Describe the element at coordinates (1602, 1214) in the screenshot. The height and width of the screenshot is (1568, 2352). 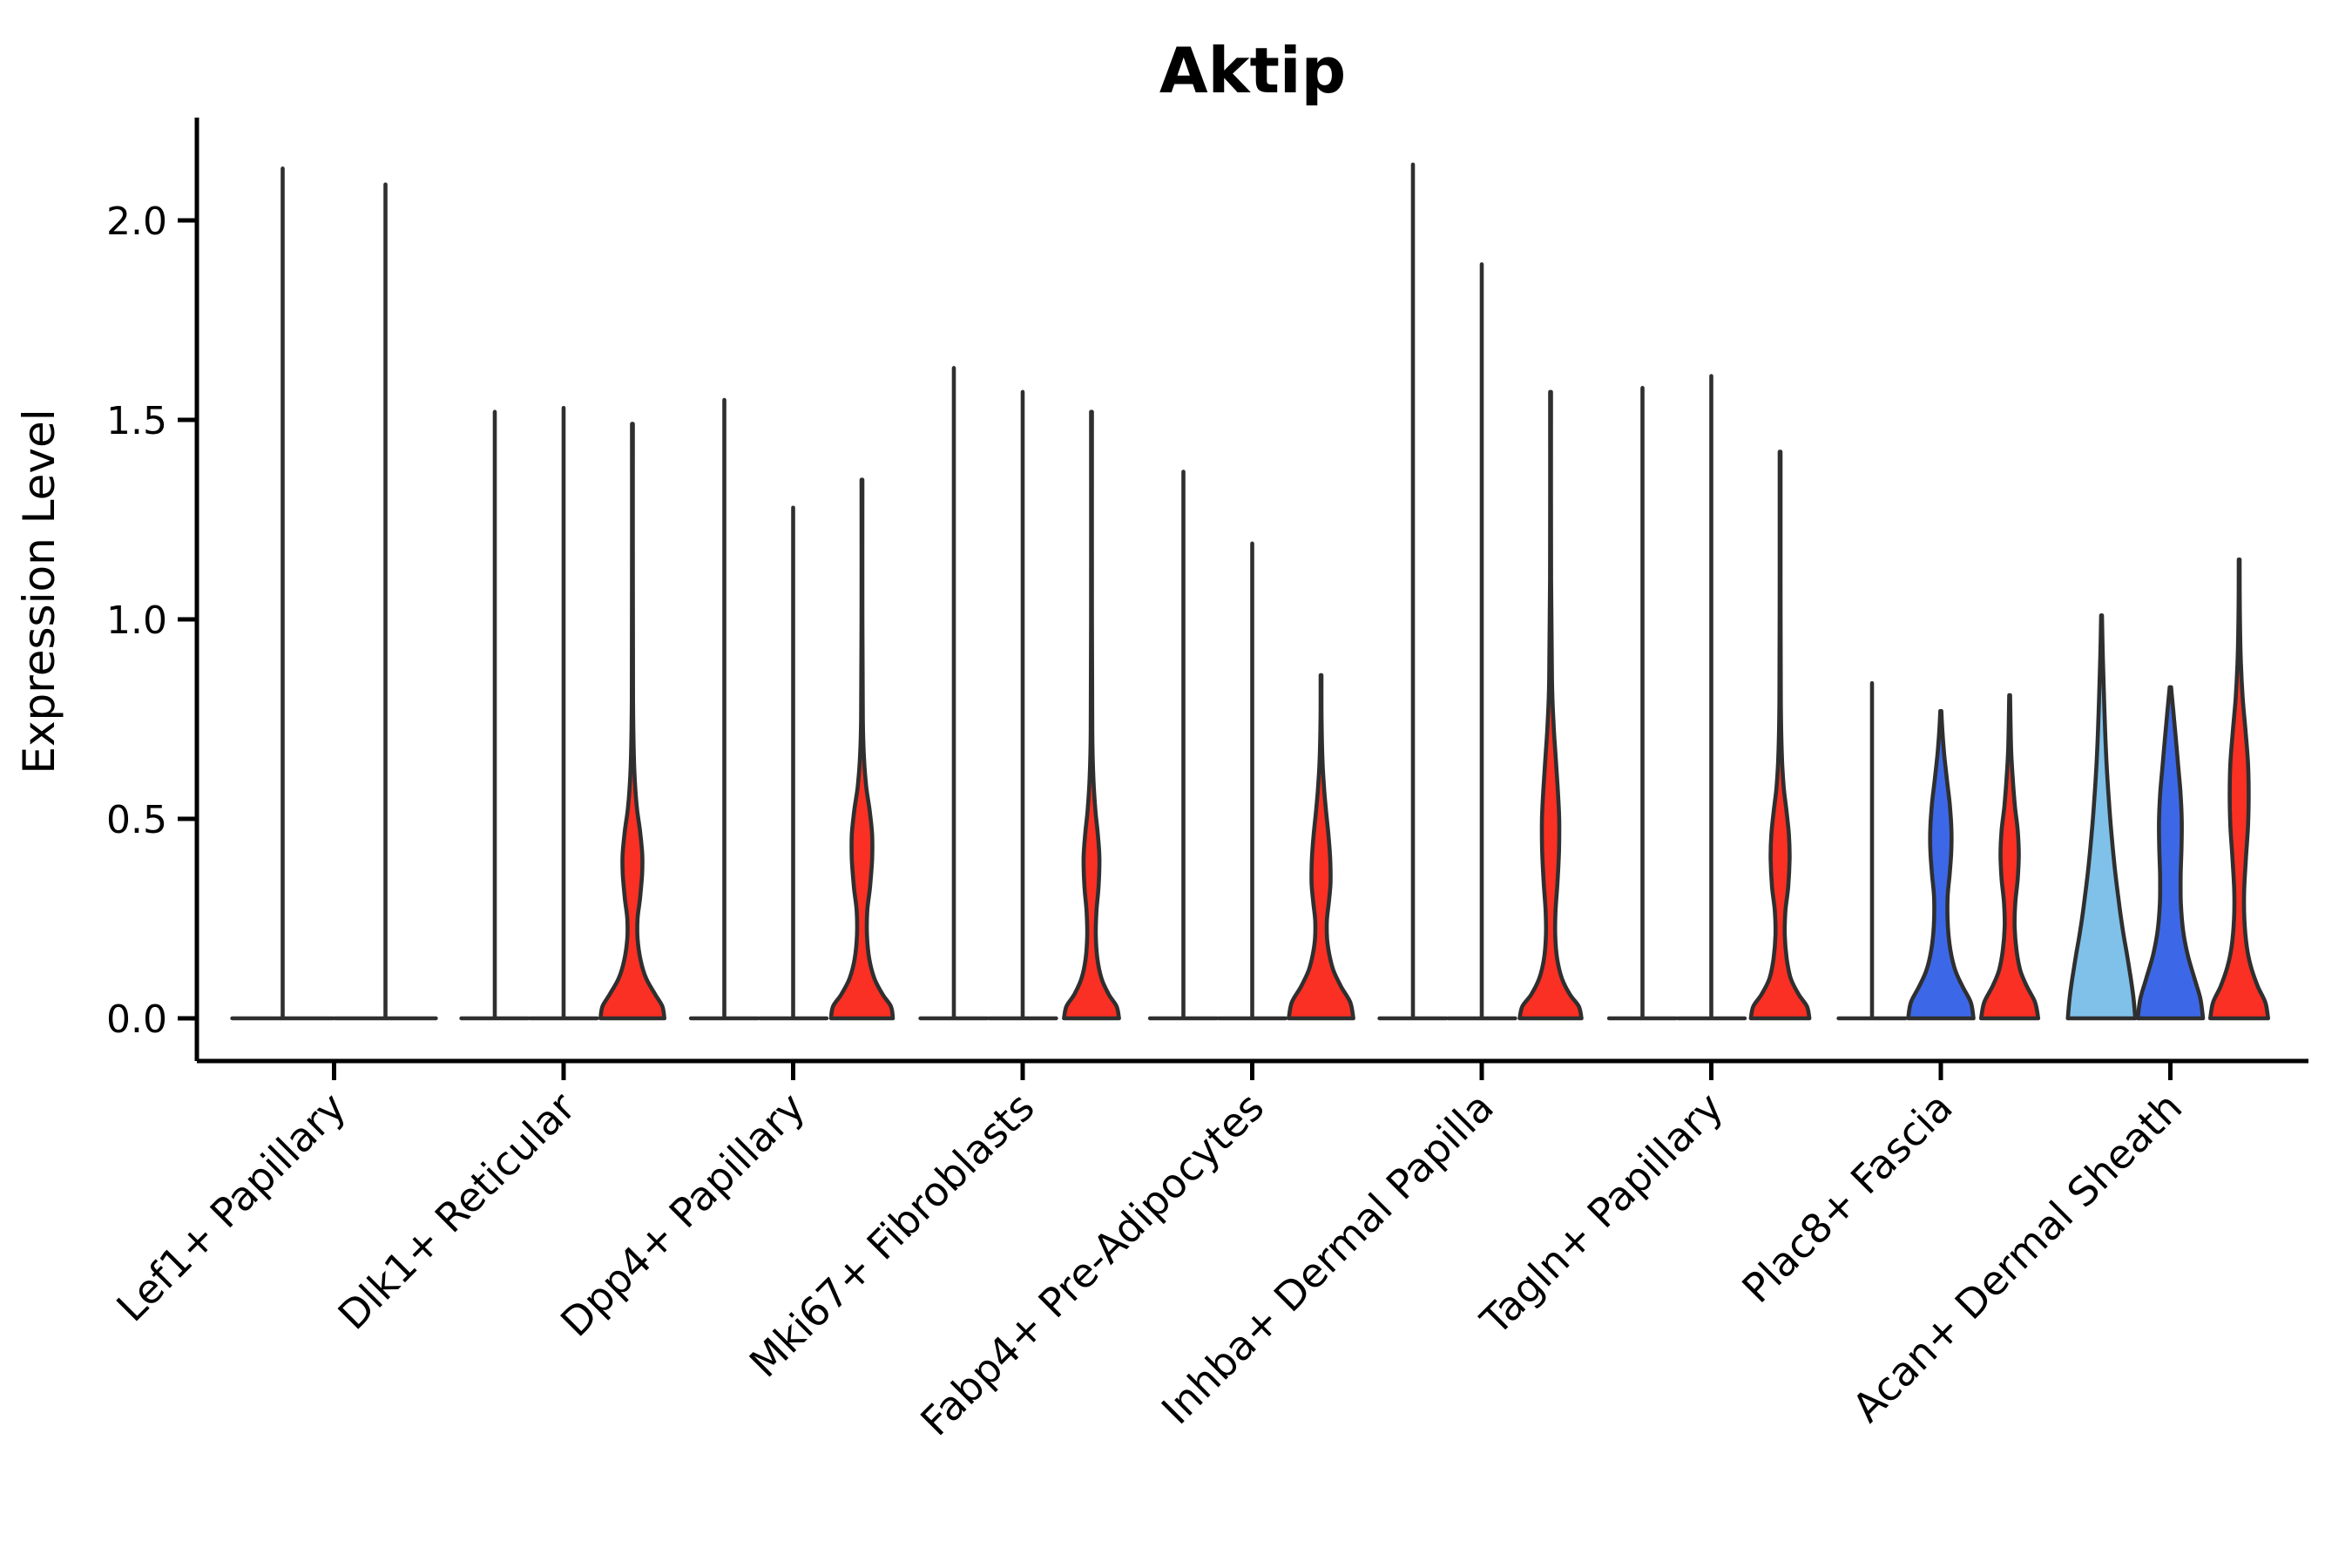
I see `x-tick-label-7: Tagln+ Papillary` at that location.